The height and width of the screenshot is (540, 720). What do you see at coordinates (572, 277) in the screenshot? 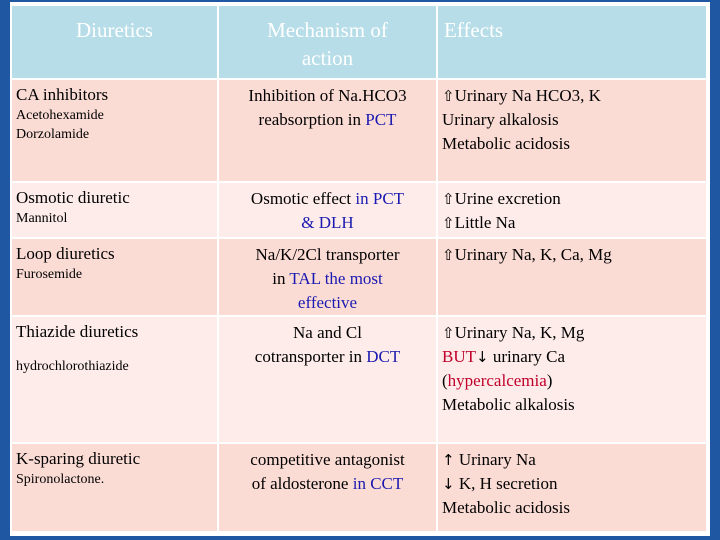
I see `effects-cell: ⇧Urinary Na, K, Ca, Mg` at bounding box center [572, 277].